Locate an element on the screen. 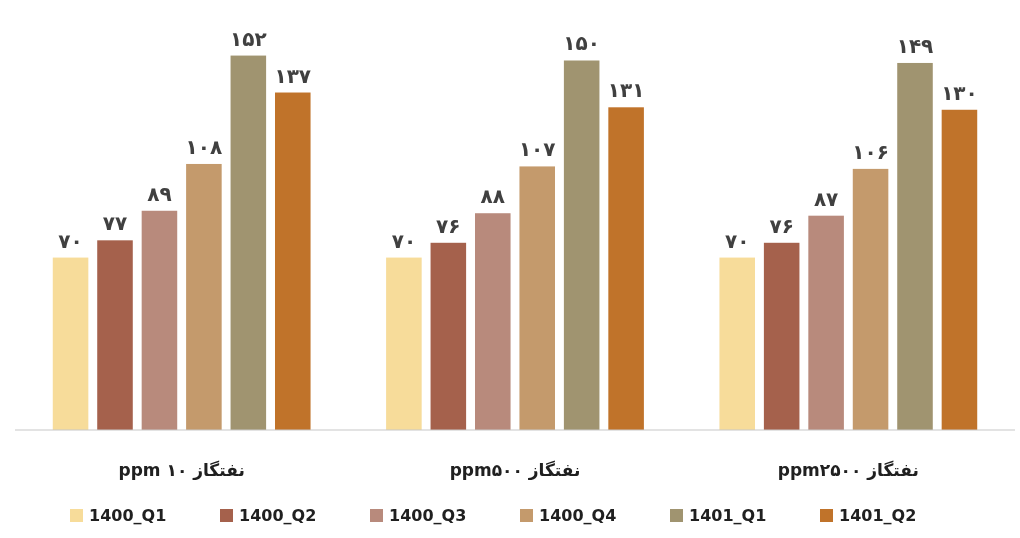 This screenshot has height=538, width=1020. data-label: ۱۰۶ is located at coordinates (870, 151).